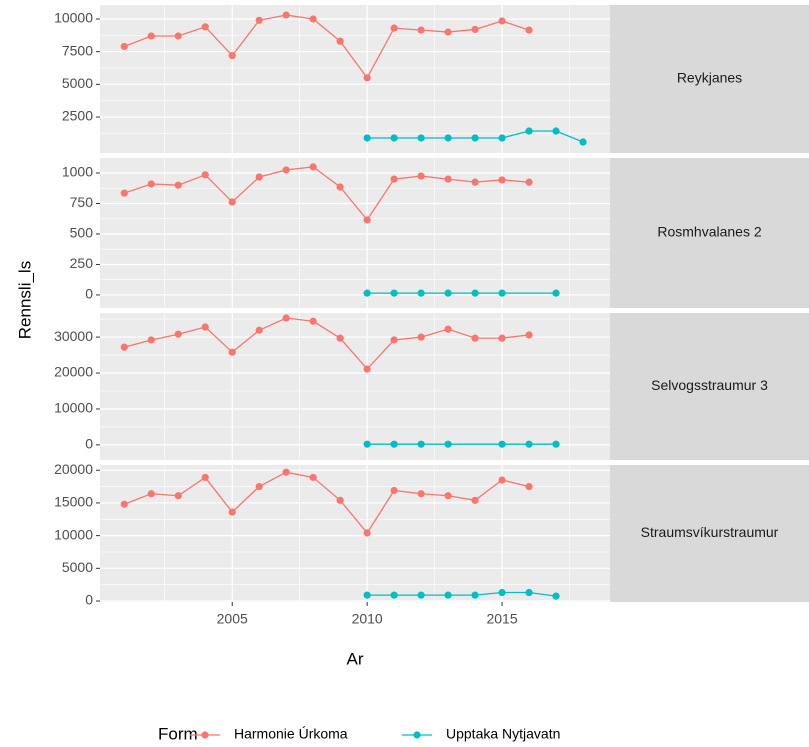 The image size is (809, 747). I want to click on y-tick-label: 500, so click(82, 233).